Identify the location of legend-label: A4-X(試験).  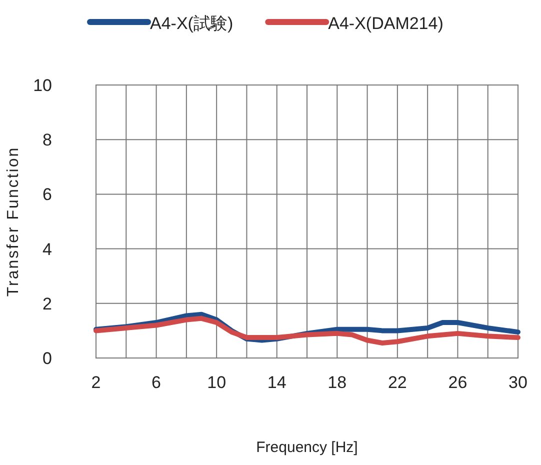
(192, 23).